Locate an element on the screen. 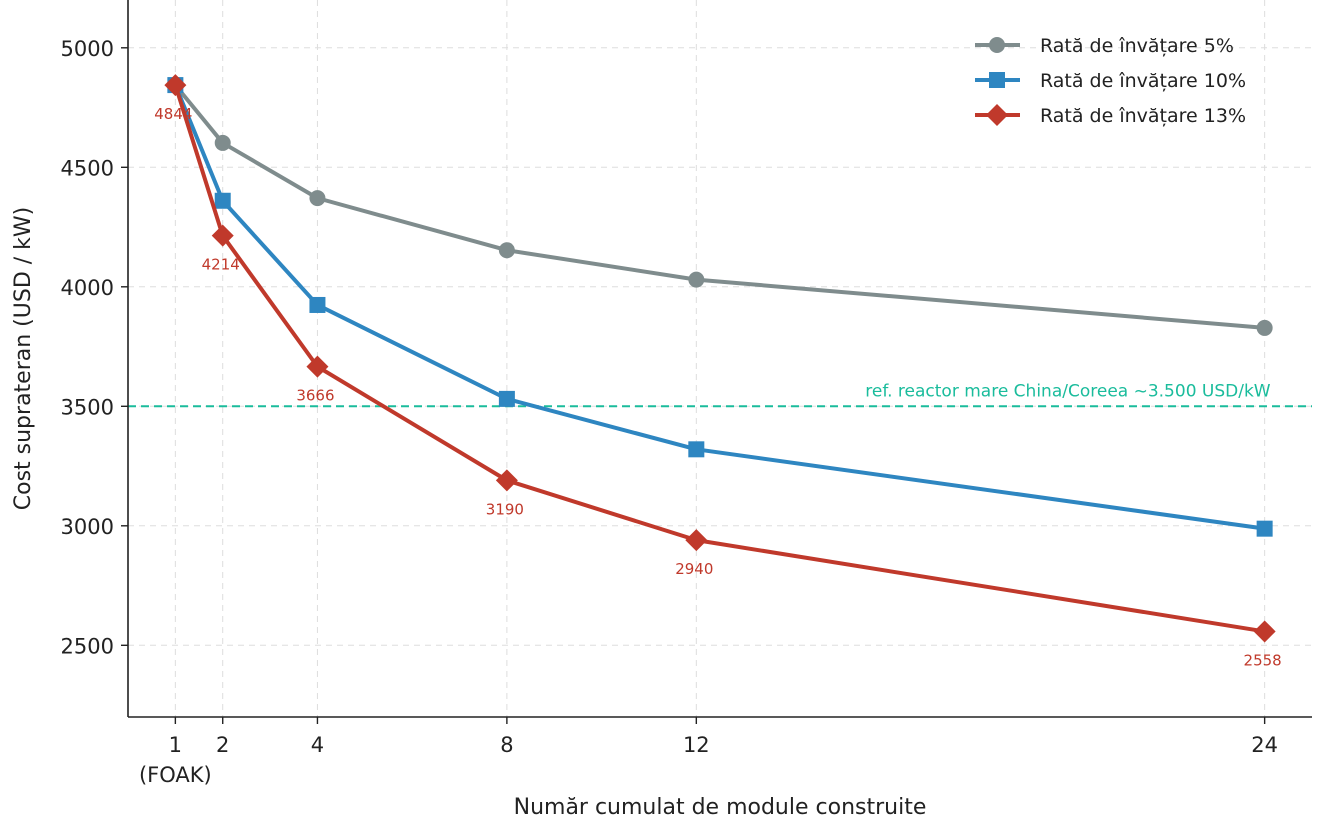 This screenshot has width=1319, height=823. y-axis-title: Cost suprateran (USD / kW) is located at coordinates (23, 359).